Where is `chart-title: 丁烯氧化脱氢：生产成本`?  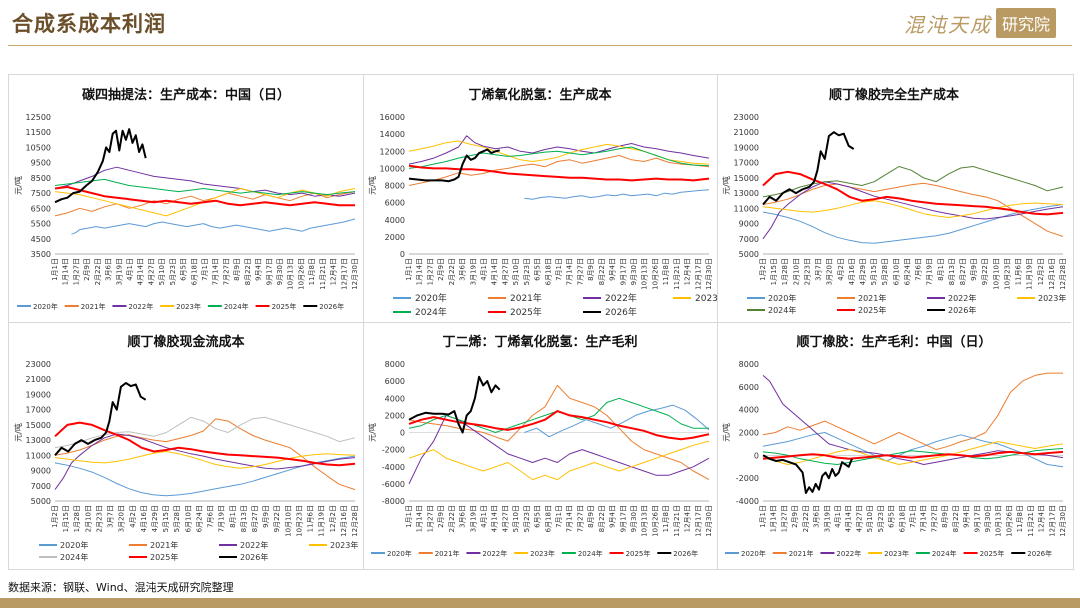 chart-title: 丁烯氧化脱氢：生产成本 is located at coordinates (539, 95).